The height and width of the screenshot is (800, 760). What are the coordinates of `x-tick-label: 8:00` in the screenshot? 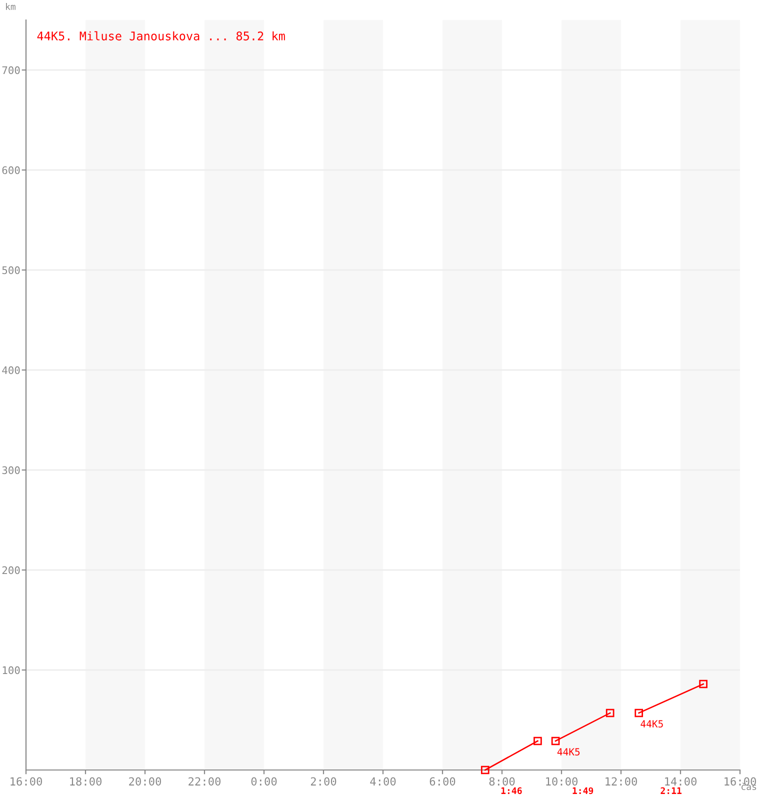 It's located at (502, 781).